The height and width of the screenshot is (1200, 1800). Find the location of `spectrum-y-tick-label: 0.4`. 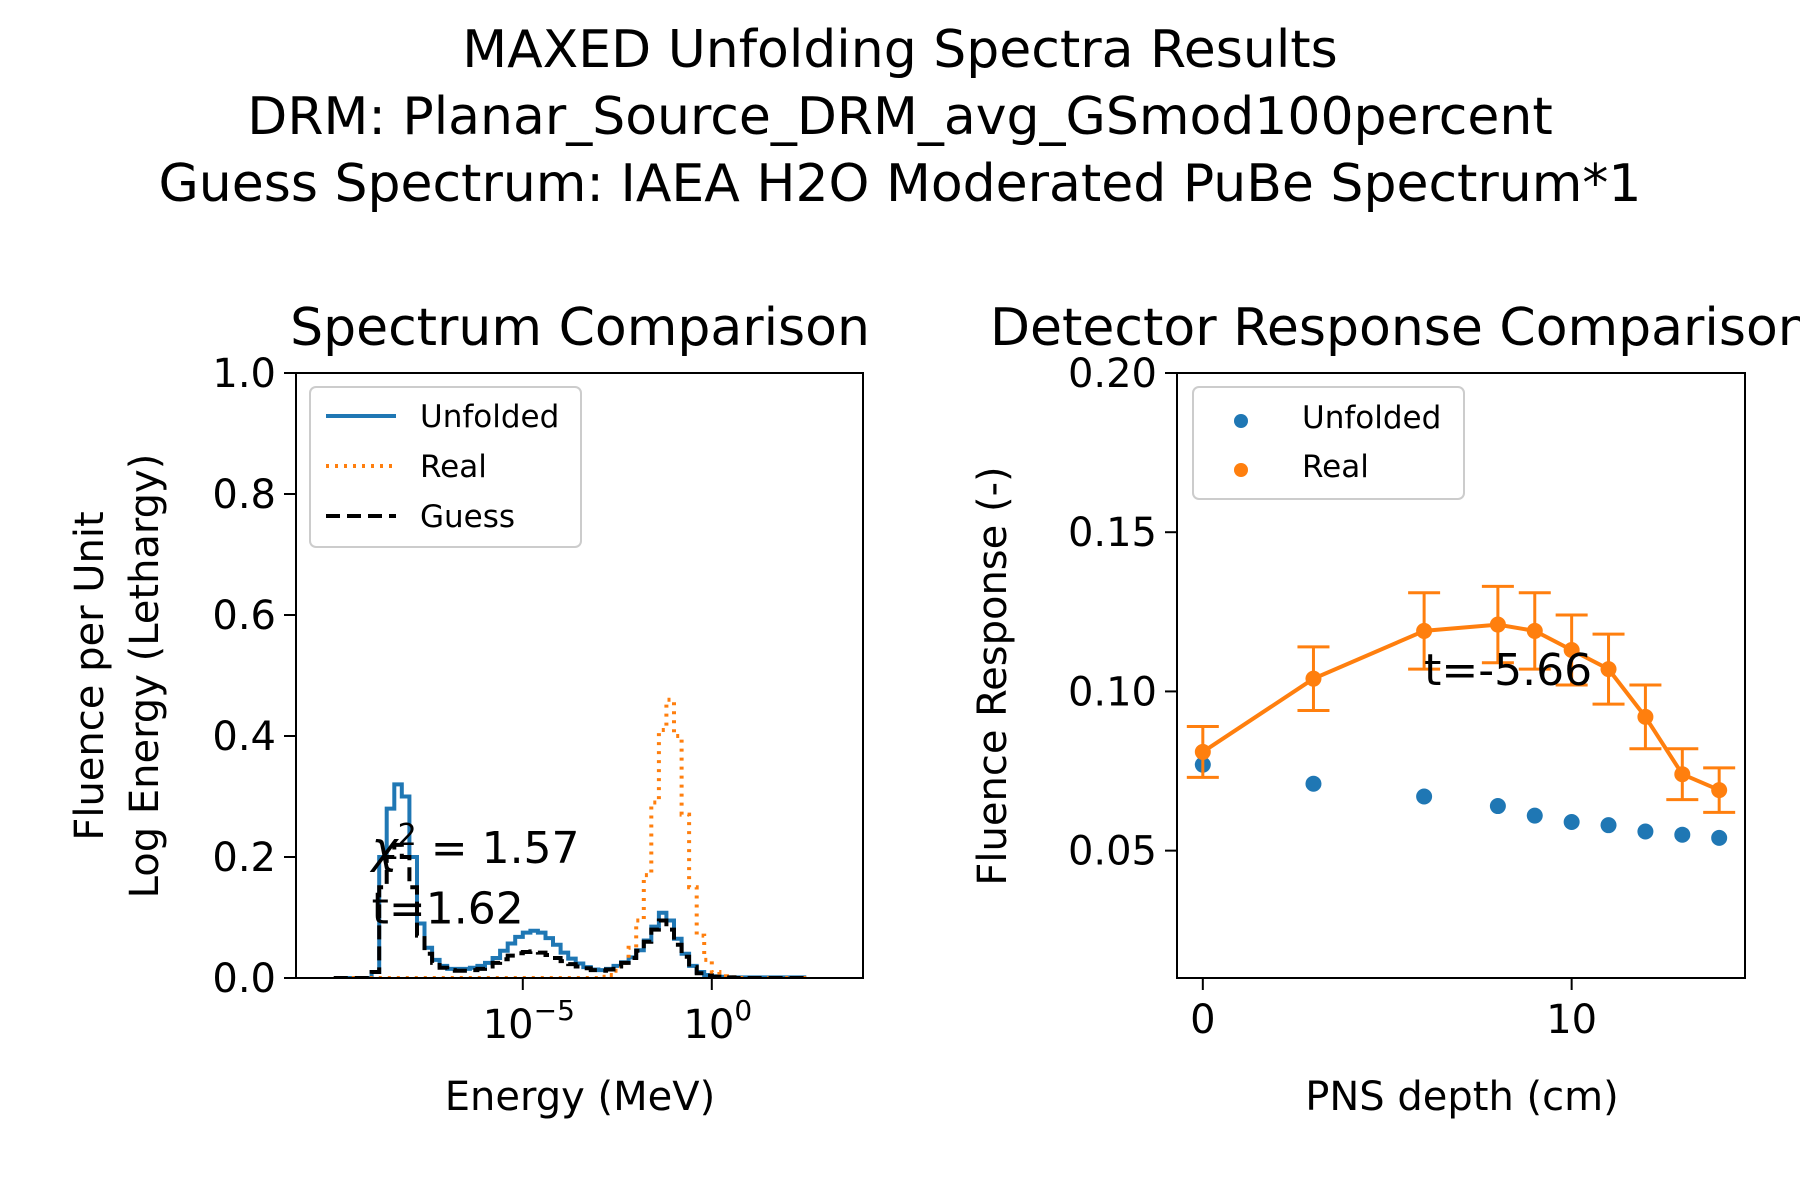

spectrum-y-tick-label: 0.4 is located at coordinates (244, 737).